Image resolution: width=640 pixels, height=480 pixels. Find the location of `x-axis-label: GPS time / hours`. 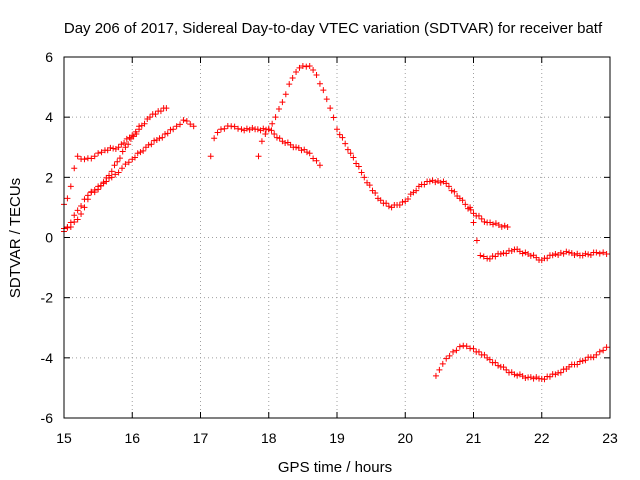

x-axis-label: GPS time / hours is located at coordinates (335, 467).